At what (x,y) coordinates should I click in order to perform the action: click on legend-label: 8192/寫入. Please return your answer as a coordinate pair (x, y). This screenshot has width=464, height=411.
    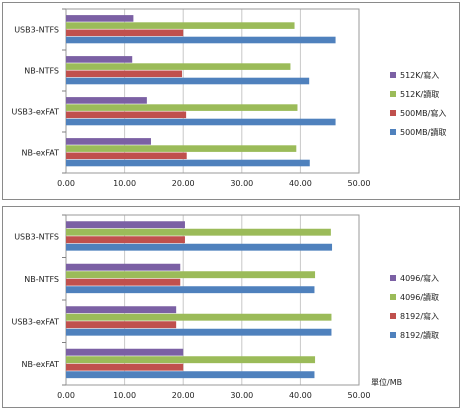
    Looking at the image, I should click on (419, 316).